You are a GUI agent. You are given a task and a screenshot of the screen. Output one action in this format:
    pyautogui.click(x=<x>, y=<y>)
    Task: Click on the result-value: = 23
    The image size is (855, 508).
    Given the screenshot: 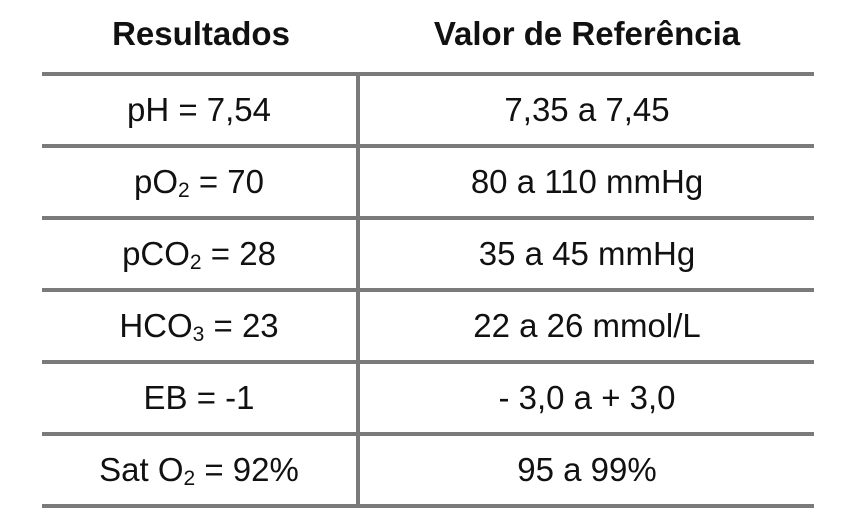 What is the action you would take?
    pyautogui.click(x=241, y=325)
    